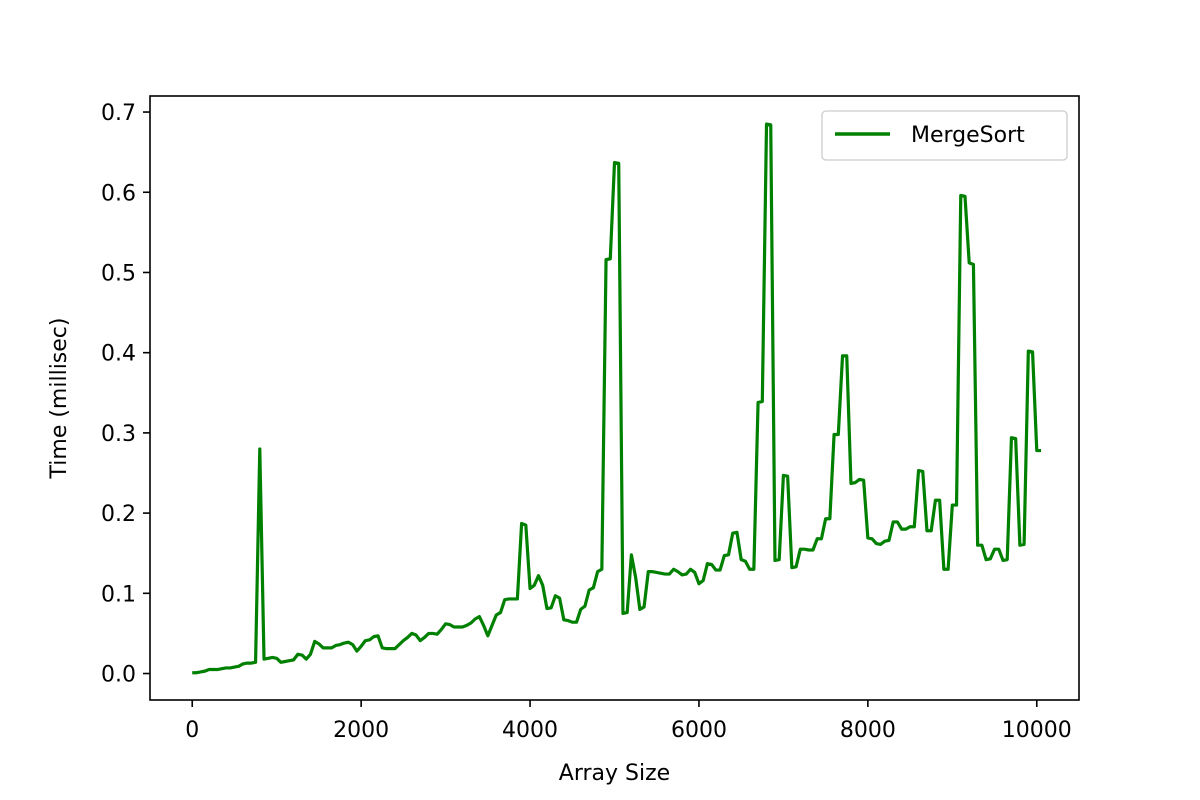 The width and height of the screenshot is (1200, 800). I want to click on x-tick-label: 4000, so click(530, 730).